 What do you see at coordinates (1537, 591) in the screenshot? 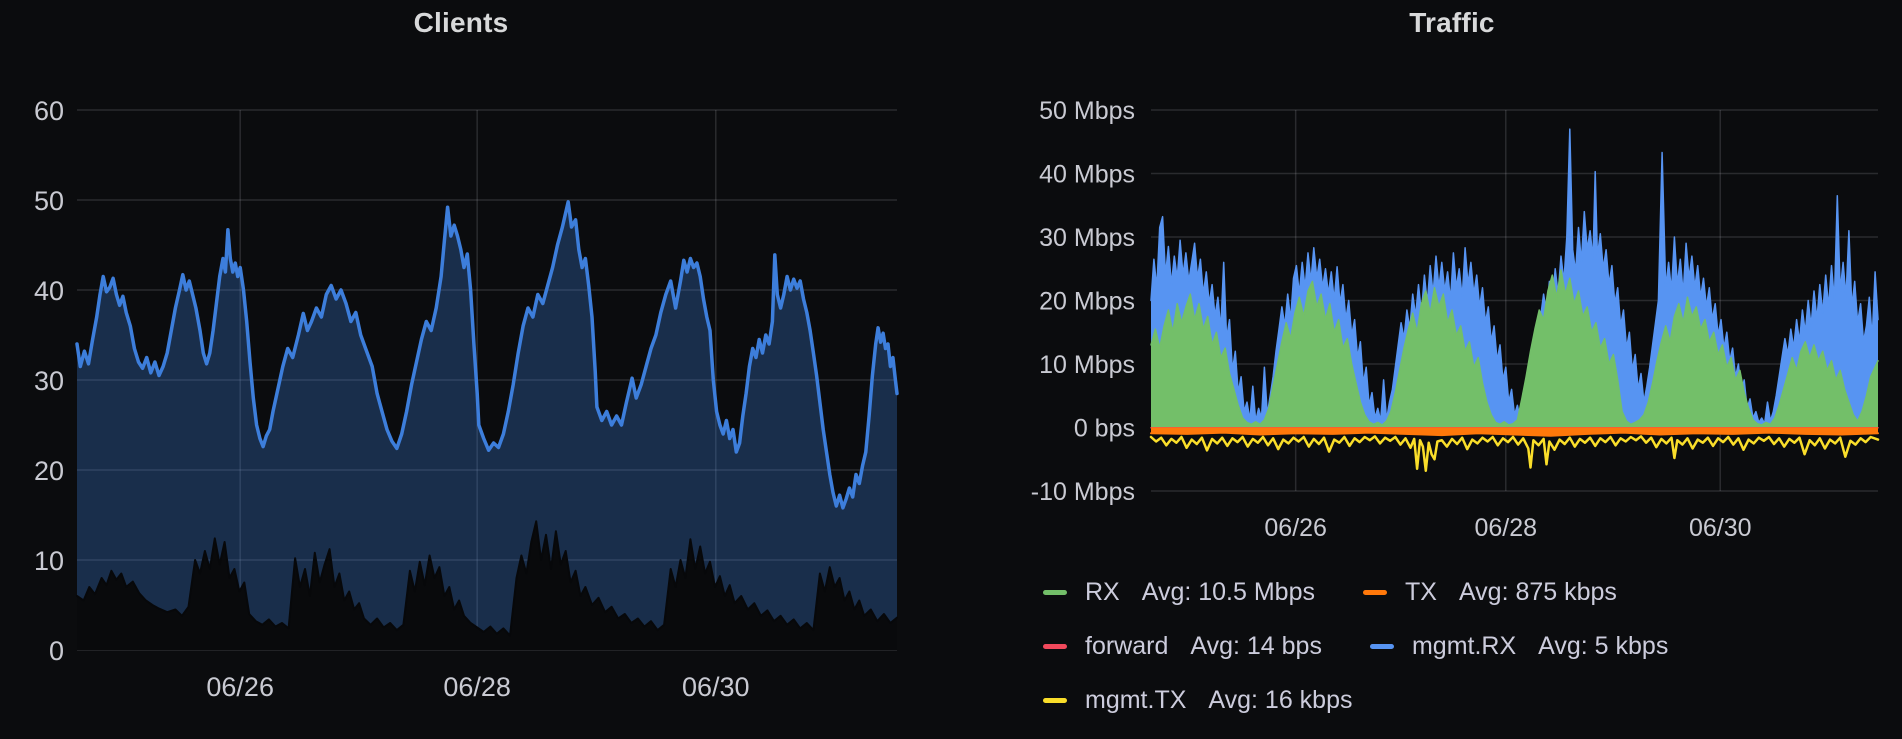
I see `legend-series-avg: Avg: 875 kbps` at bounding box center [1537, 591].